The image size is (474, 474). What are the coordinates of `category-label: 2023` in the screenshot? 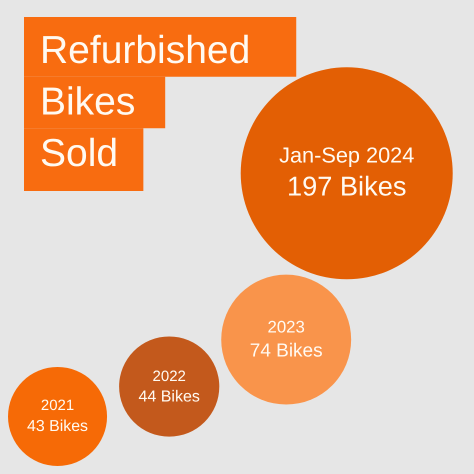 It's located at (286, 326).